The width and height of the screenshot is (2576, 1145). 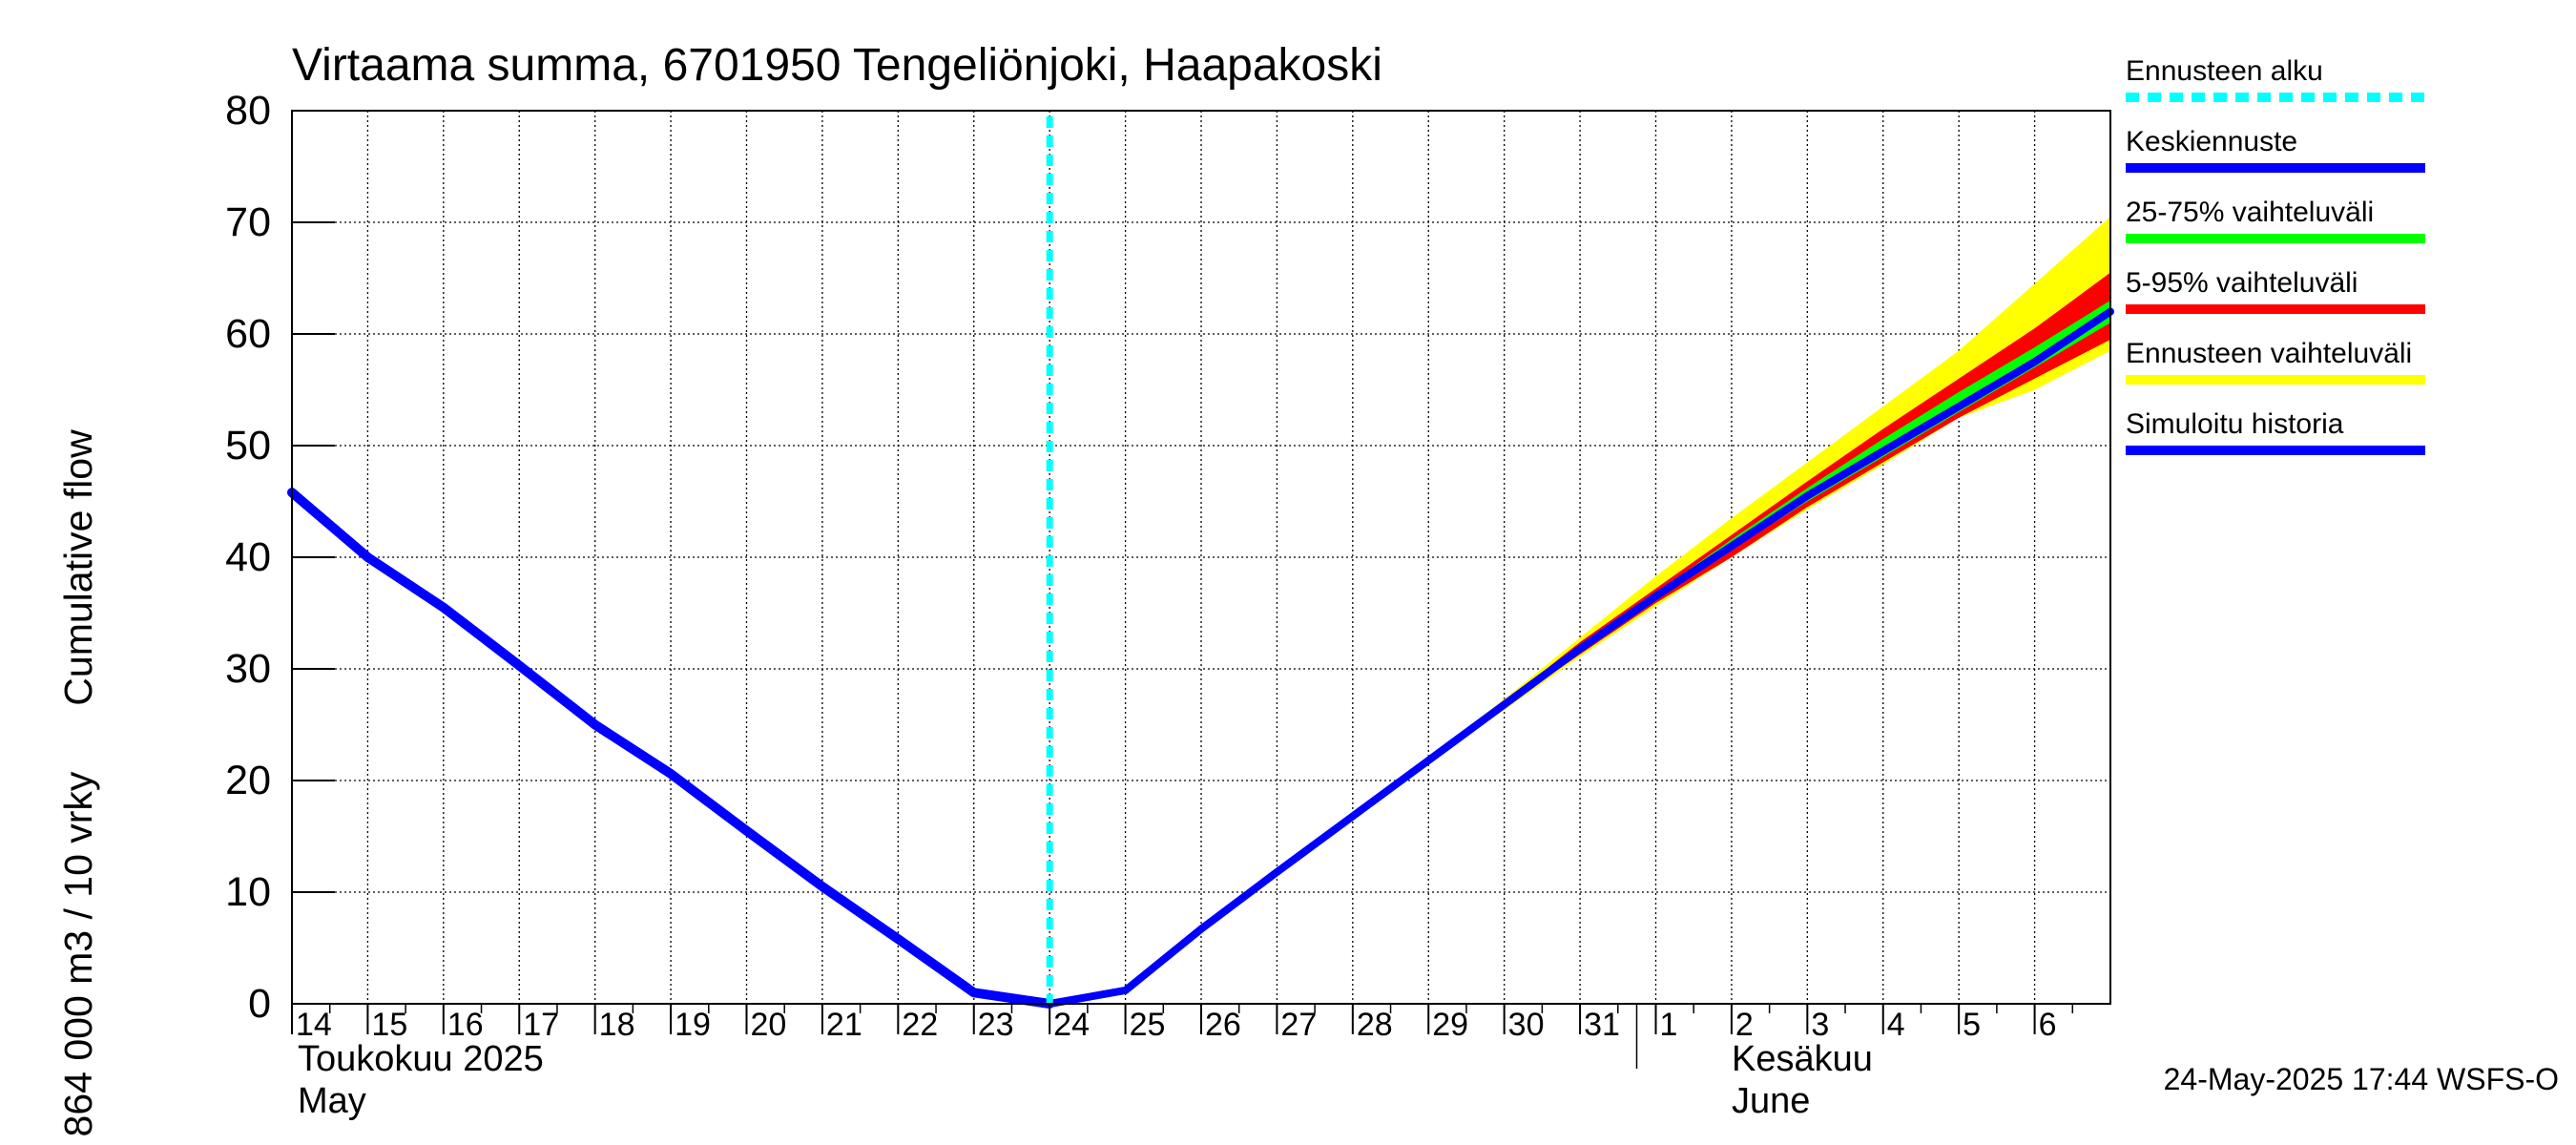 What do you see at coordinates (1972, 1025) in the screenshot?
I see `x-tick-label: 5` at bounding box center [1972, 1025].